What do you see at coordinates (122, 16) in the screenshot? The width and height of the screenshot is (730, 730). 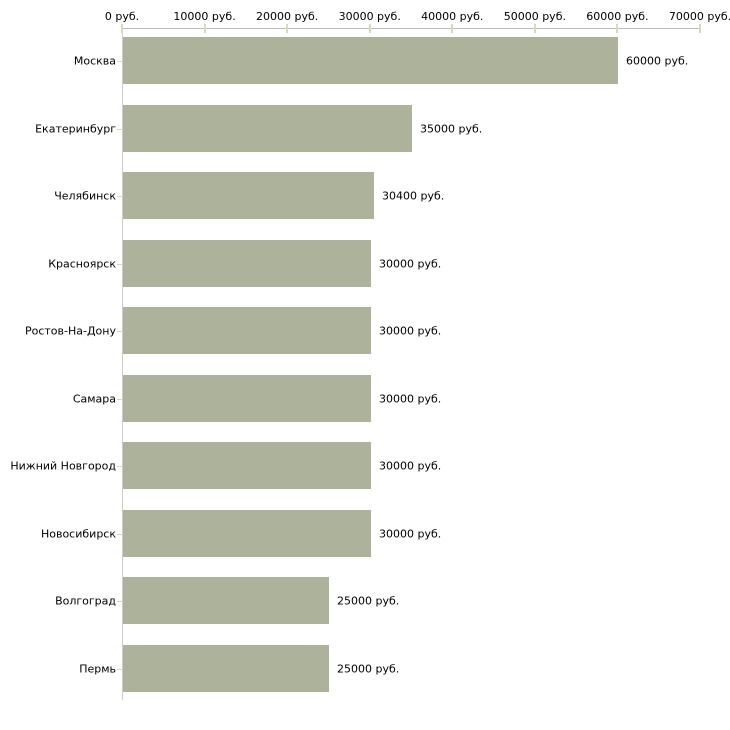 I see `x-tick-label: 0 руб.` at bounding box center [122, 16].